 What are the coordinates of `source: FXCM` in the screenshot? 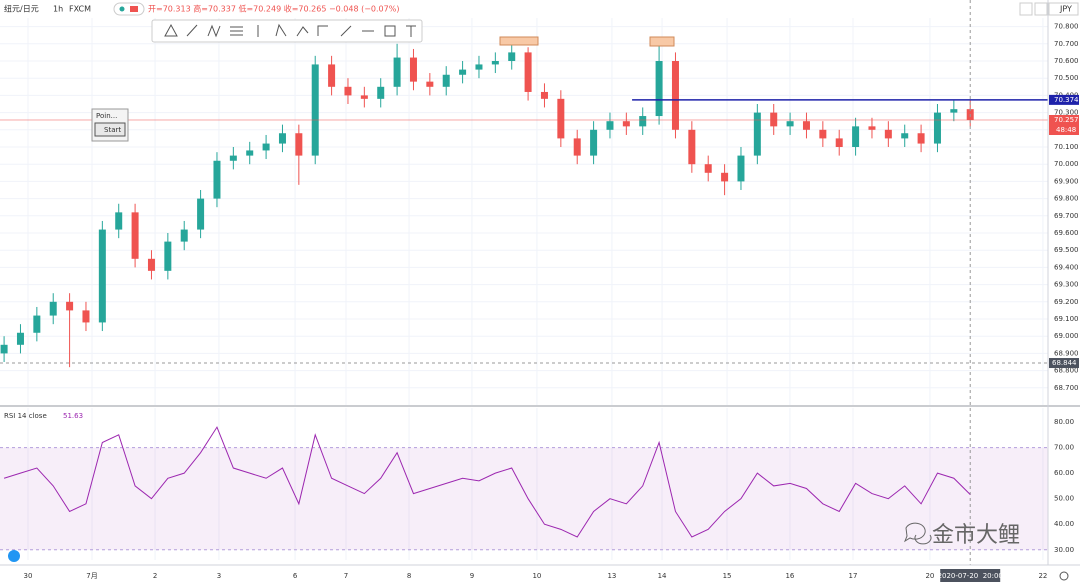 It's located at (80, 9).